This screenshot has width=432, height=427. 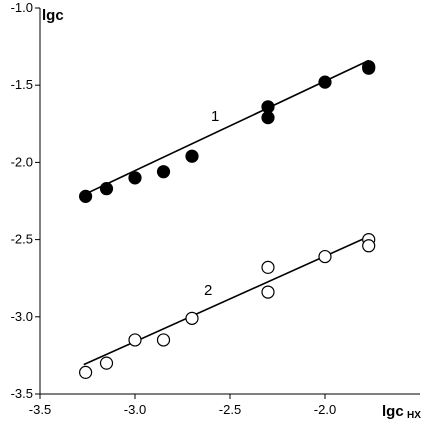 What do you see at coordinates (393, 411) in the screenshot?
I see `x-axis-label: lgc` at bounding box center [393, 411].